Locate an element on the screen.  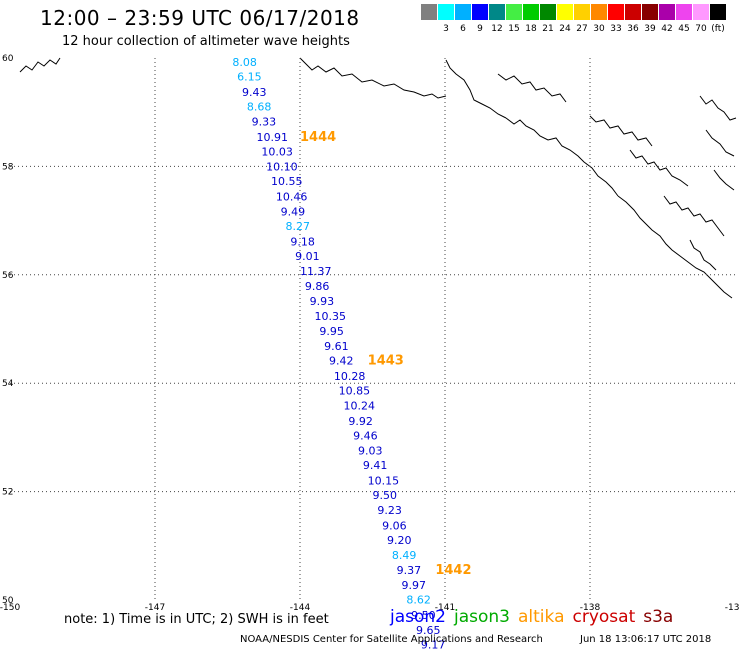
wave-height-label: 8.62 is located at coordinates (418, 600).